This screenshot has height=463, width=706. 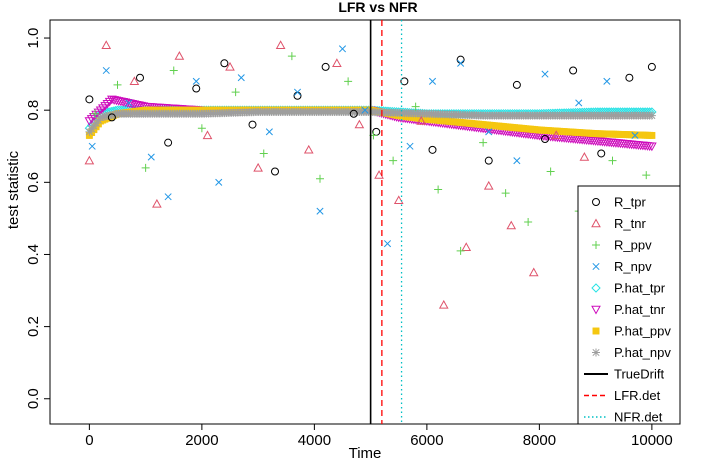 What do you see at coordinates (89, 440) in the screenshot?
I see `x-tick-label: 0` at bounding box center [89, 440].